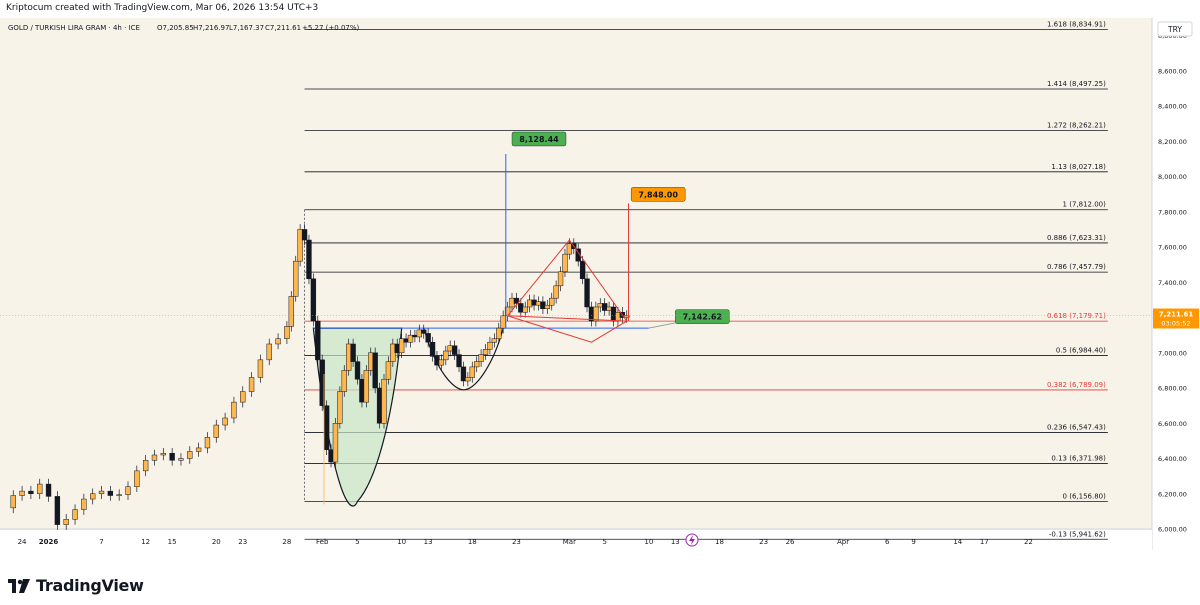 The width and height of the screenshot is (1200, 605). What do you see at coordinates (1028, 542) in the screenshot?
I see `time-tick-label: 22` at bounding box center [1028, 542].